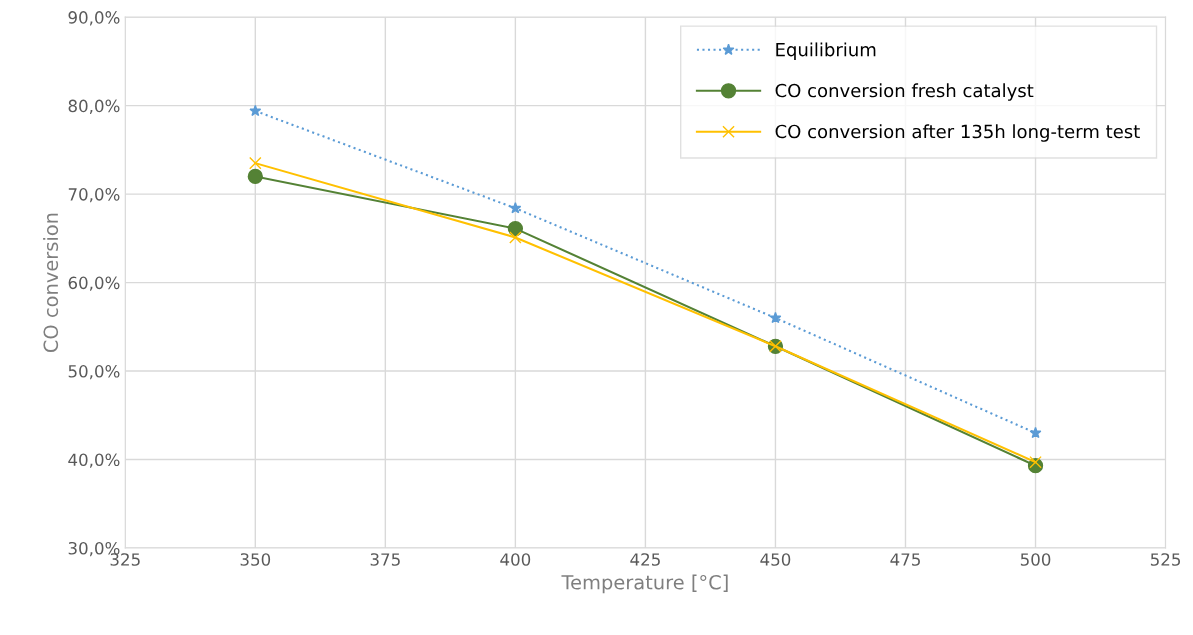  I want to click on legend-label: CO conversion fresh catalyst, so click(904, 92).